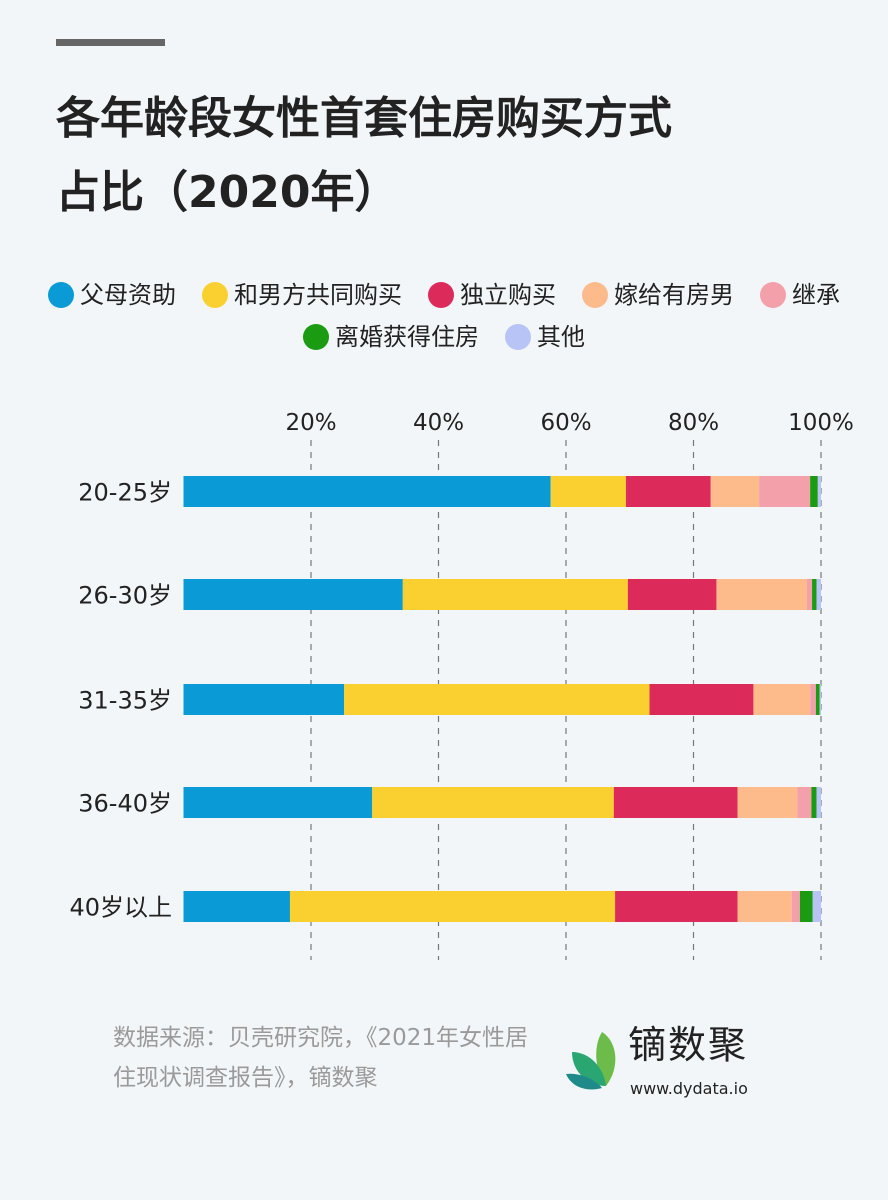 This screenshot has height=1200, width=888. What do you see at coordinates (444, 316) in the screenshot?
I see `legend: 父母资助 和男方共同购买 独立购买 嫁给有房男 继承离婚获得住房 其他` at bounding box center [444, 316].